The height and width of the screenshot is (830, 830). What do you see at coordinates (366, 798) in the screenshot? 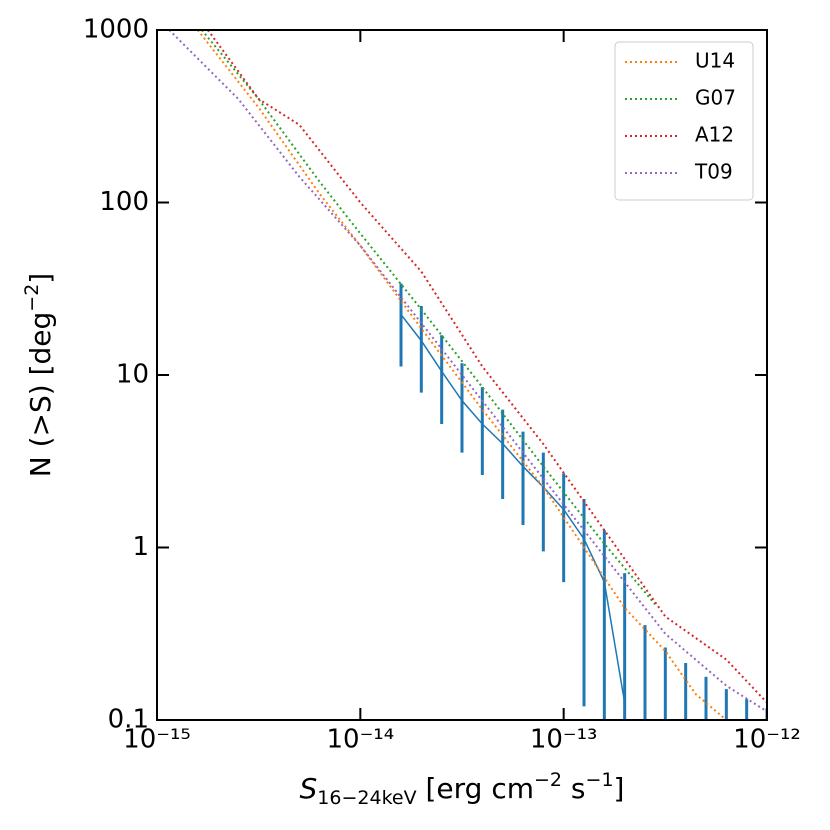
I see `x-label-part: 16−24keV` at bounding box center [366, 798].